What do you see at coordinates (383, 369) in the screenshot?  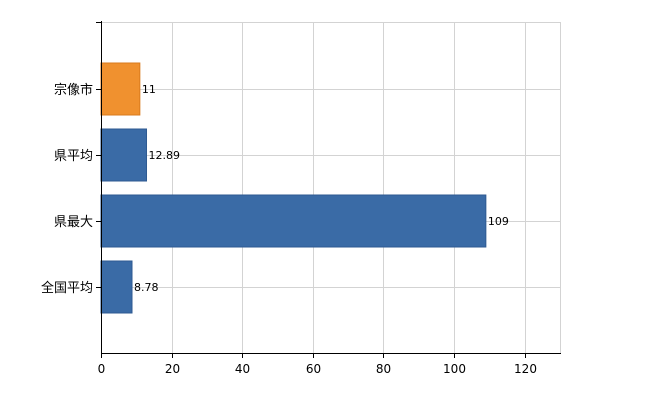 I see `x-tick-label: 80` at bounding box center [383, 369].